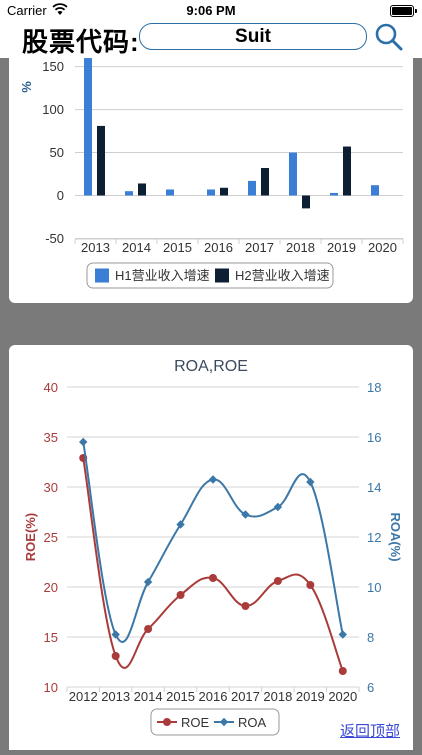 Image resolution: width=422 pixels, height=755 pixels. What do you see at coordinates (342, 671) in the screenshot?
I see `roe-point-2020` at bounding box center [342, 671].